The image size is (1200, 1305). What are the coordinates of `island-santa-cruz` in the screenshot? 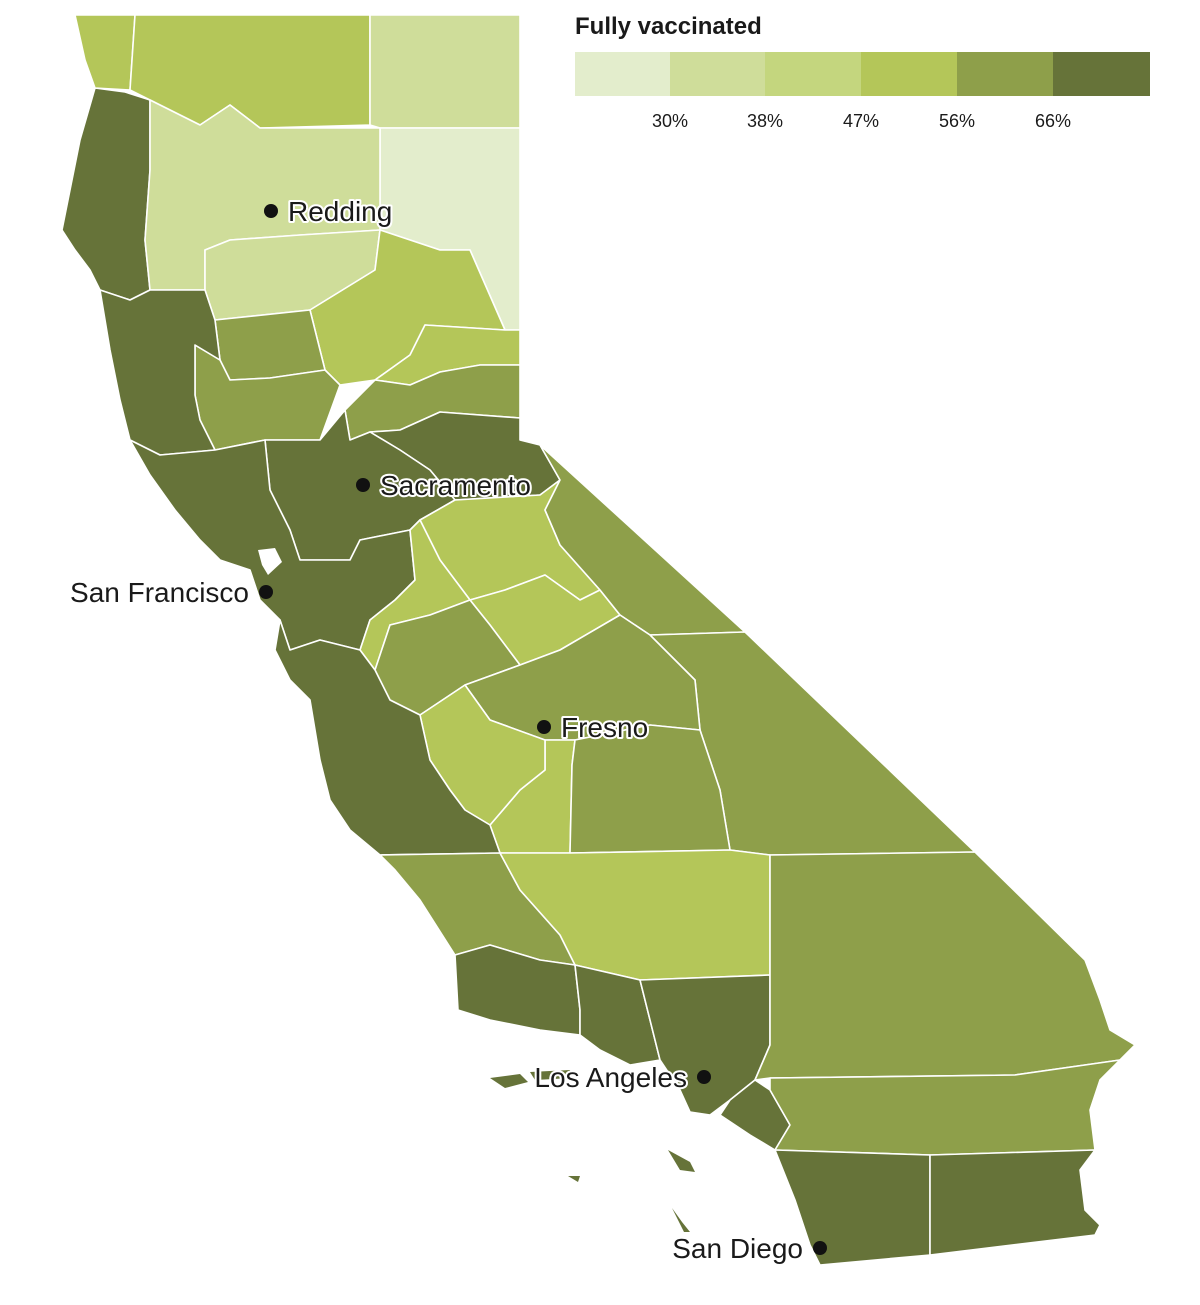 It's located at (551, 1075).